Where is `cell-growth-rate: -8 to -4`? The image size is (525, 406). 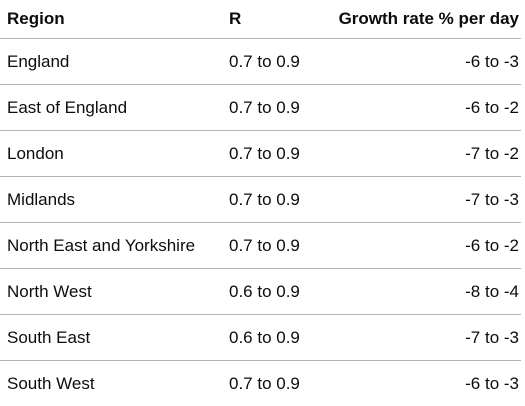 cell-growth-rate: -8 to -4 is located at coordinates (425, 291).